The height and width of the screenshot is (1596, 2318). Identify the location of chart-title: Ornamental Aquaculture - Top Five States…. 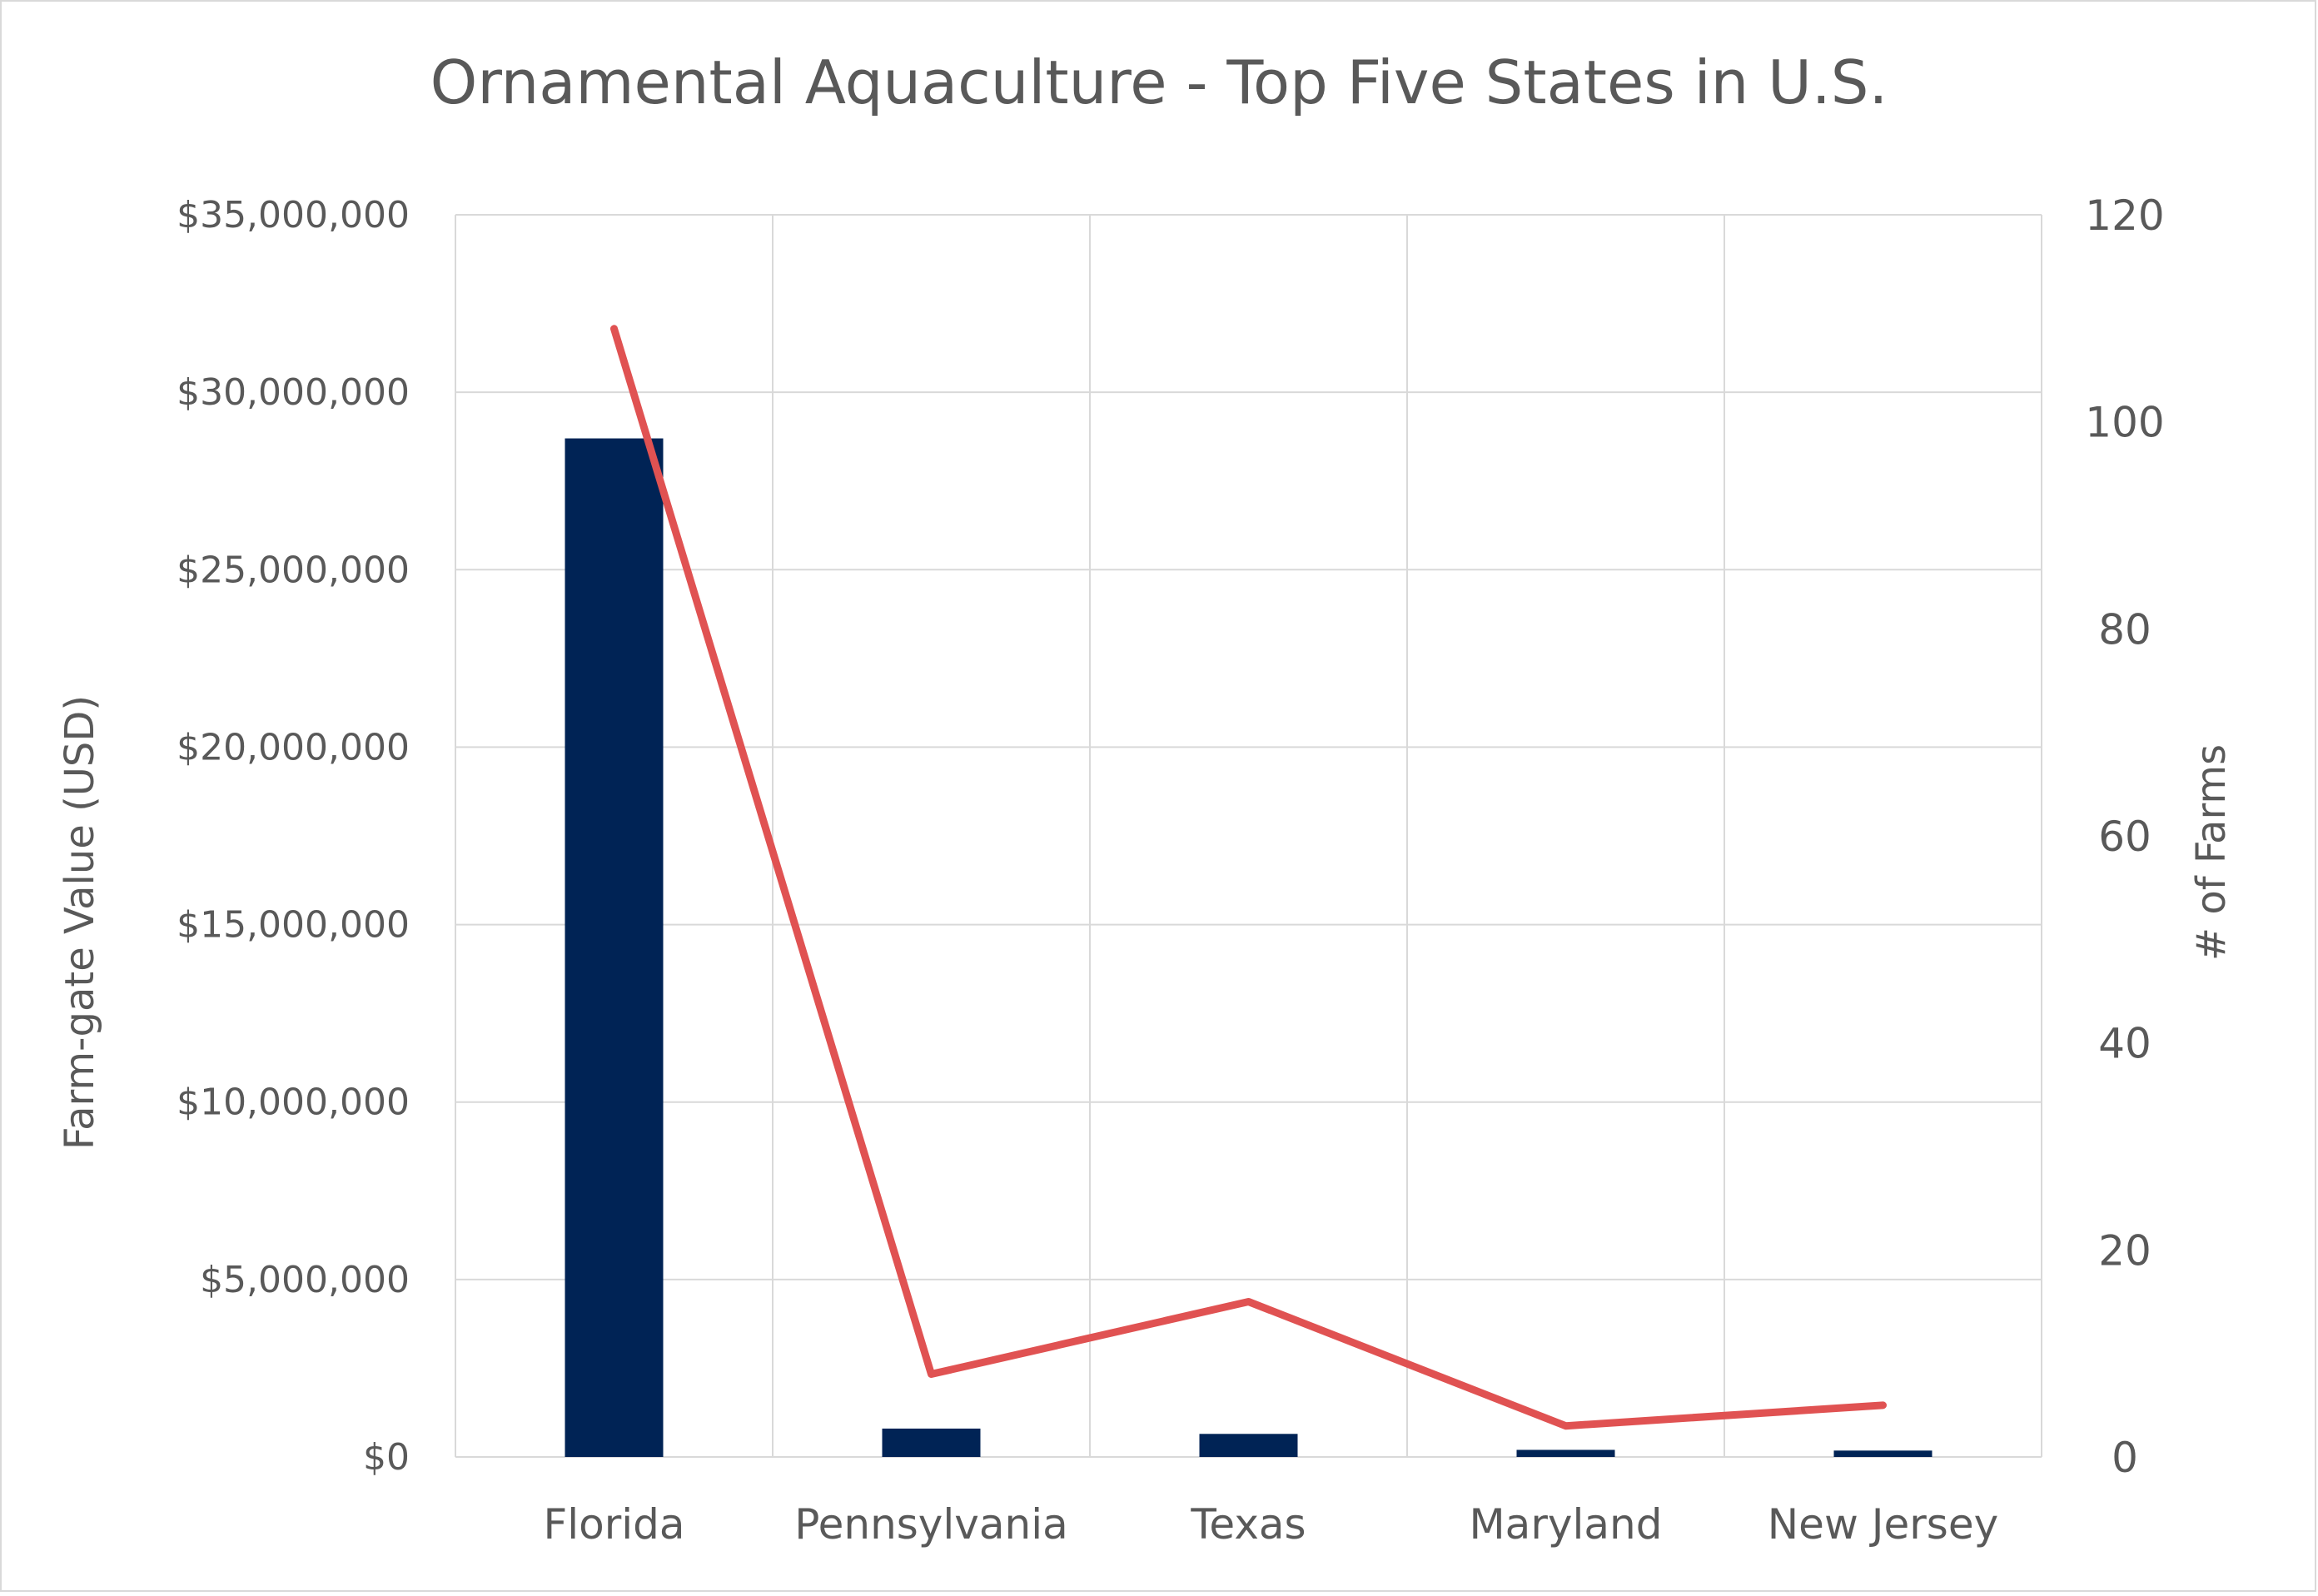
(1159, 82).